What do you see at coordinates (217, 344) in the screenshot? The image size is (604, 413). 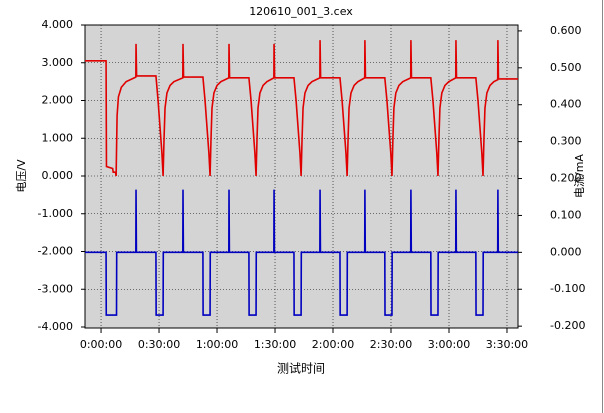 I see `x-tick-label: 1:00:00` at bounding box center [217, 344].